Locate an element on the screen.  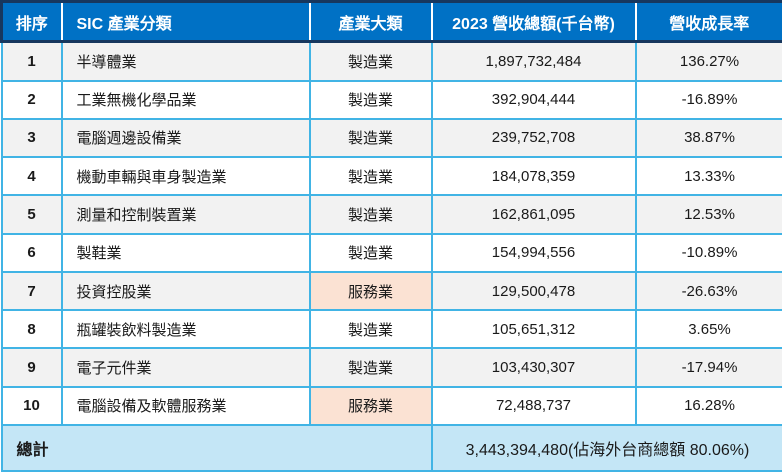
growth-cell: 16.28% is located at coordinates (708, 406).